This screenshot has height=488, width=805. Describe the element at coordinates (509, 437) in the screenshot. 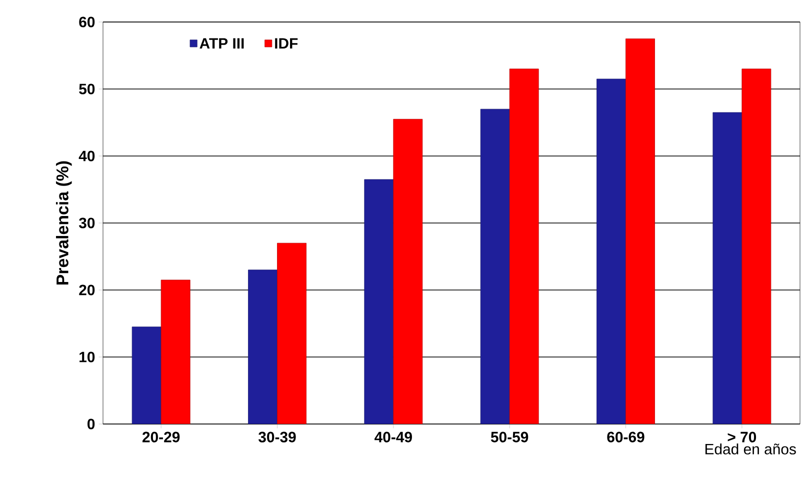

I see `x-tick-label: 50-59` at that location.